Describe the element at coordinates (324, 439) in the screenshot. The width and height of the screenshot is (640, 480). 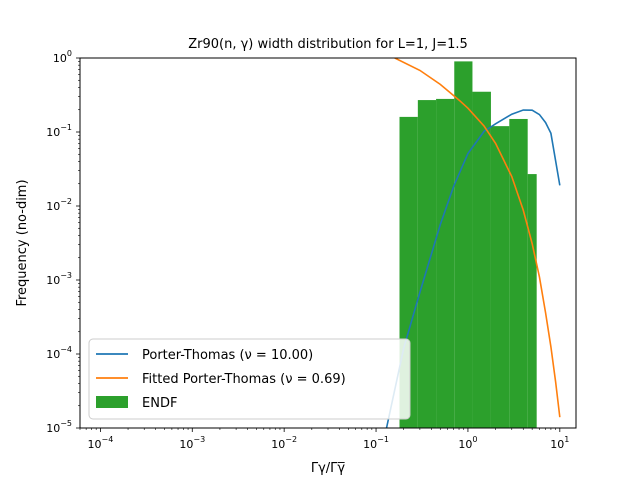
I see `x-axis: 10⁻⁴ 10⁻³ 10⁻² 10⁻¹ 10⁰ 10¹` at that location.